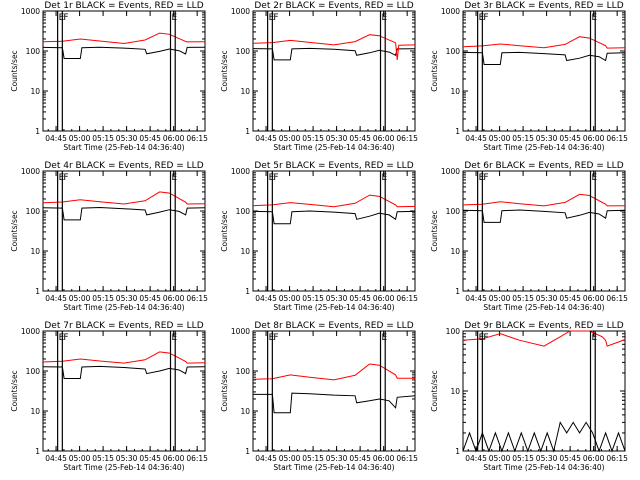 This screenshot has width=640, height=480. Describe the element at coordinates (333, 166) in the screenshot. I see `panel-title: Det 5r BLACK = Events, RED = LLD` at that location.